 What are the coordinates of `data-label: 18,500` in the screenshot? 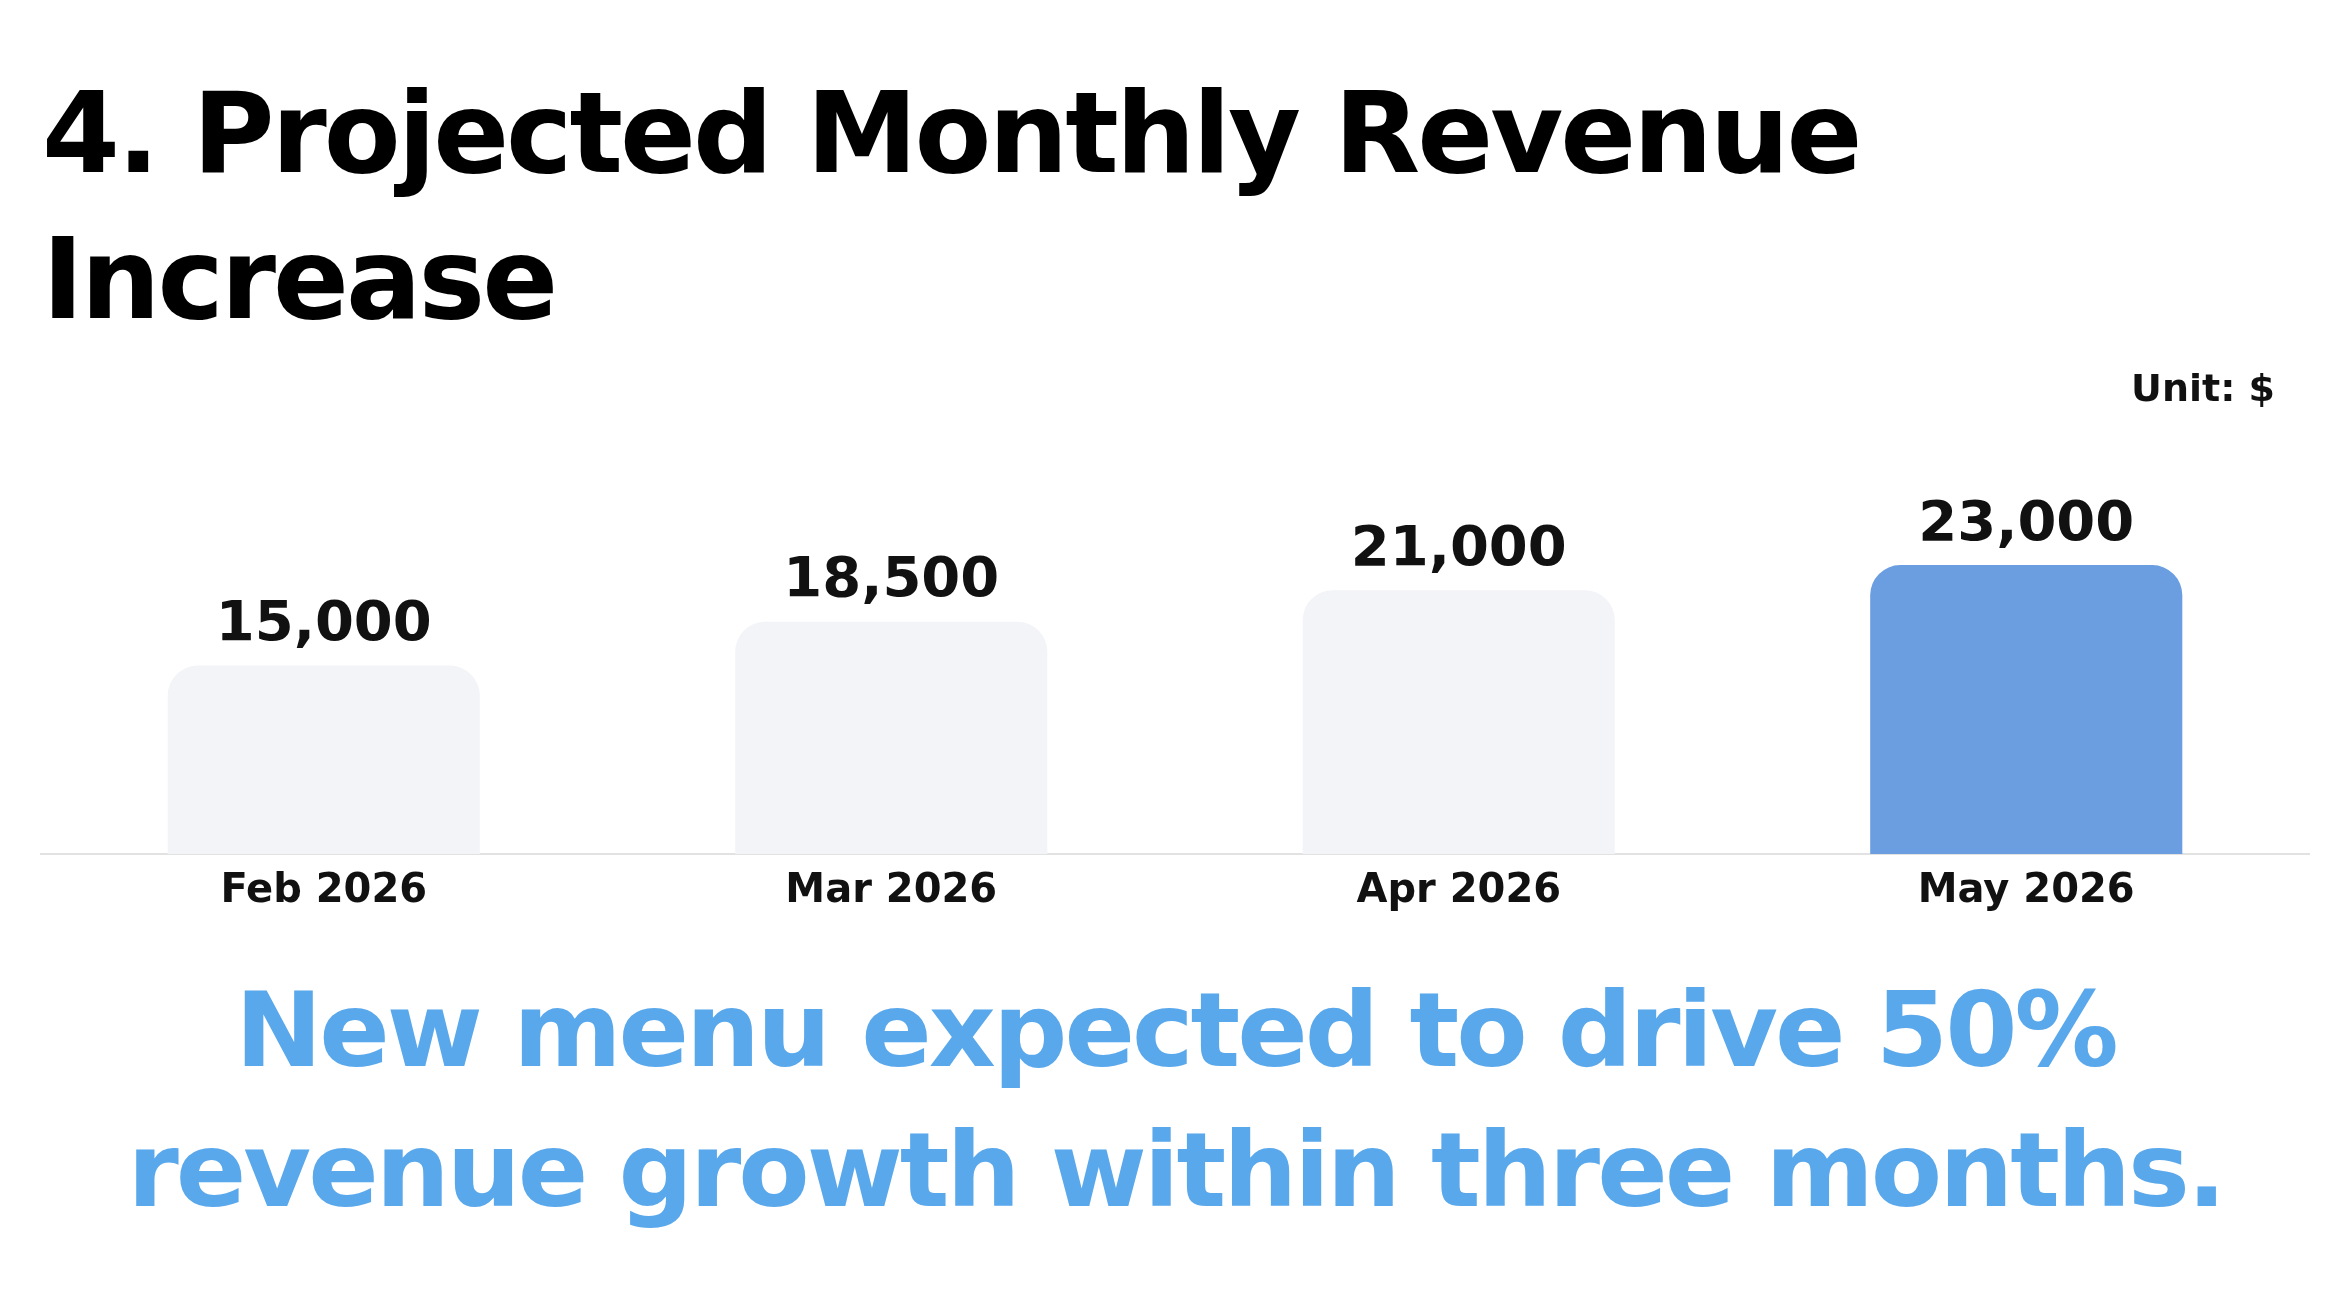 It's located at (891, 577).